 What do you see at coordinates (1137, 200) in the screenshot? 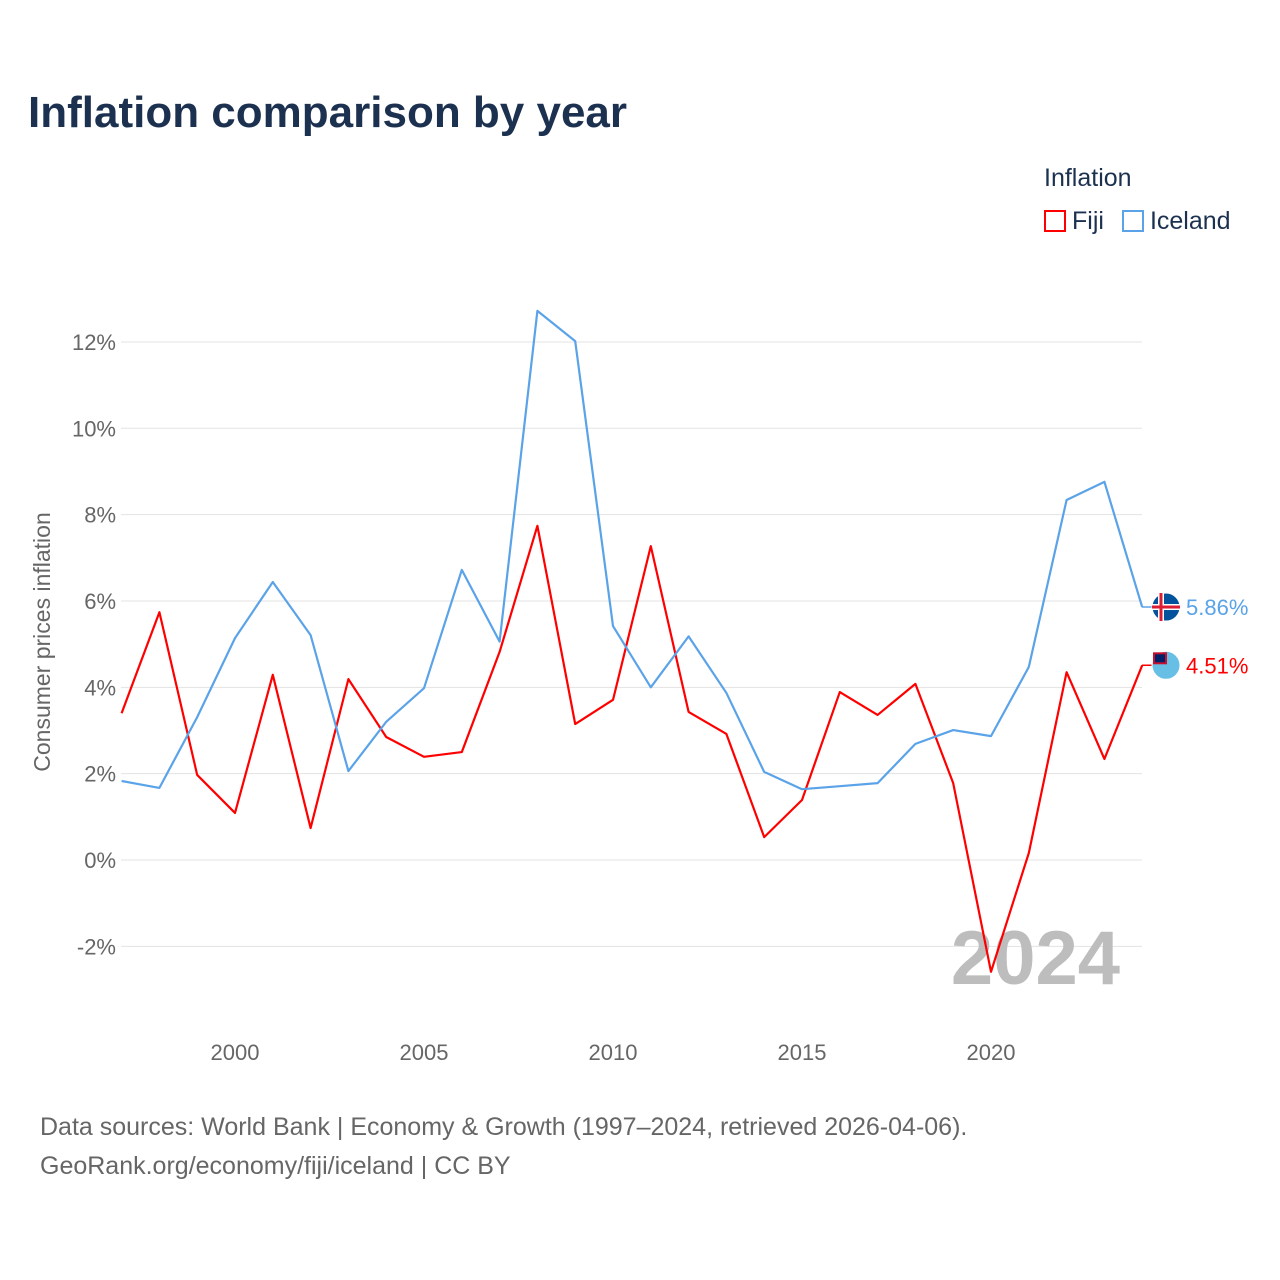
I see `legend: Inflation Fiji Iceland` at bounding box center [1137, 200].